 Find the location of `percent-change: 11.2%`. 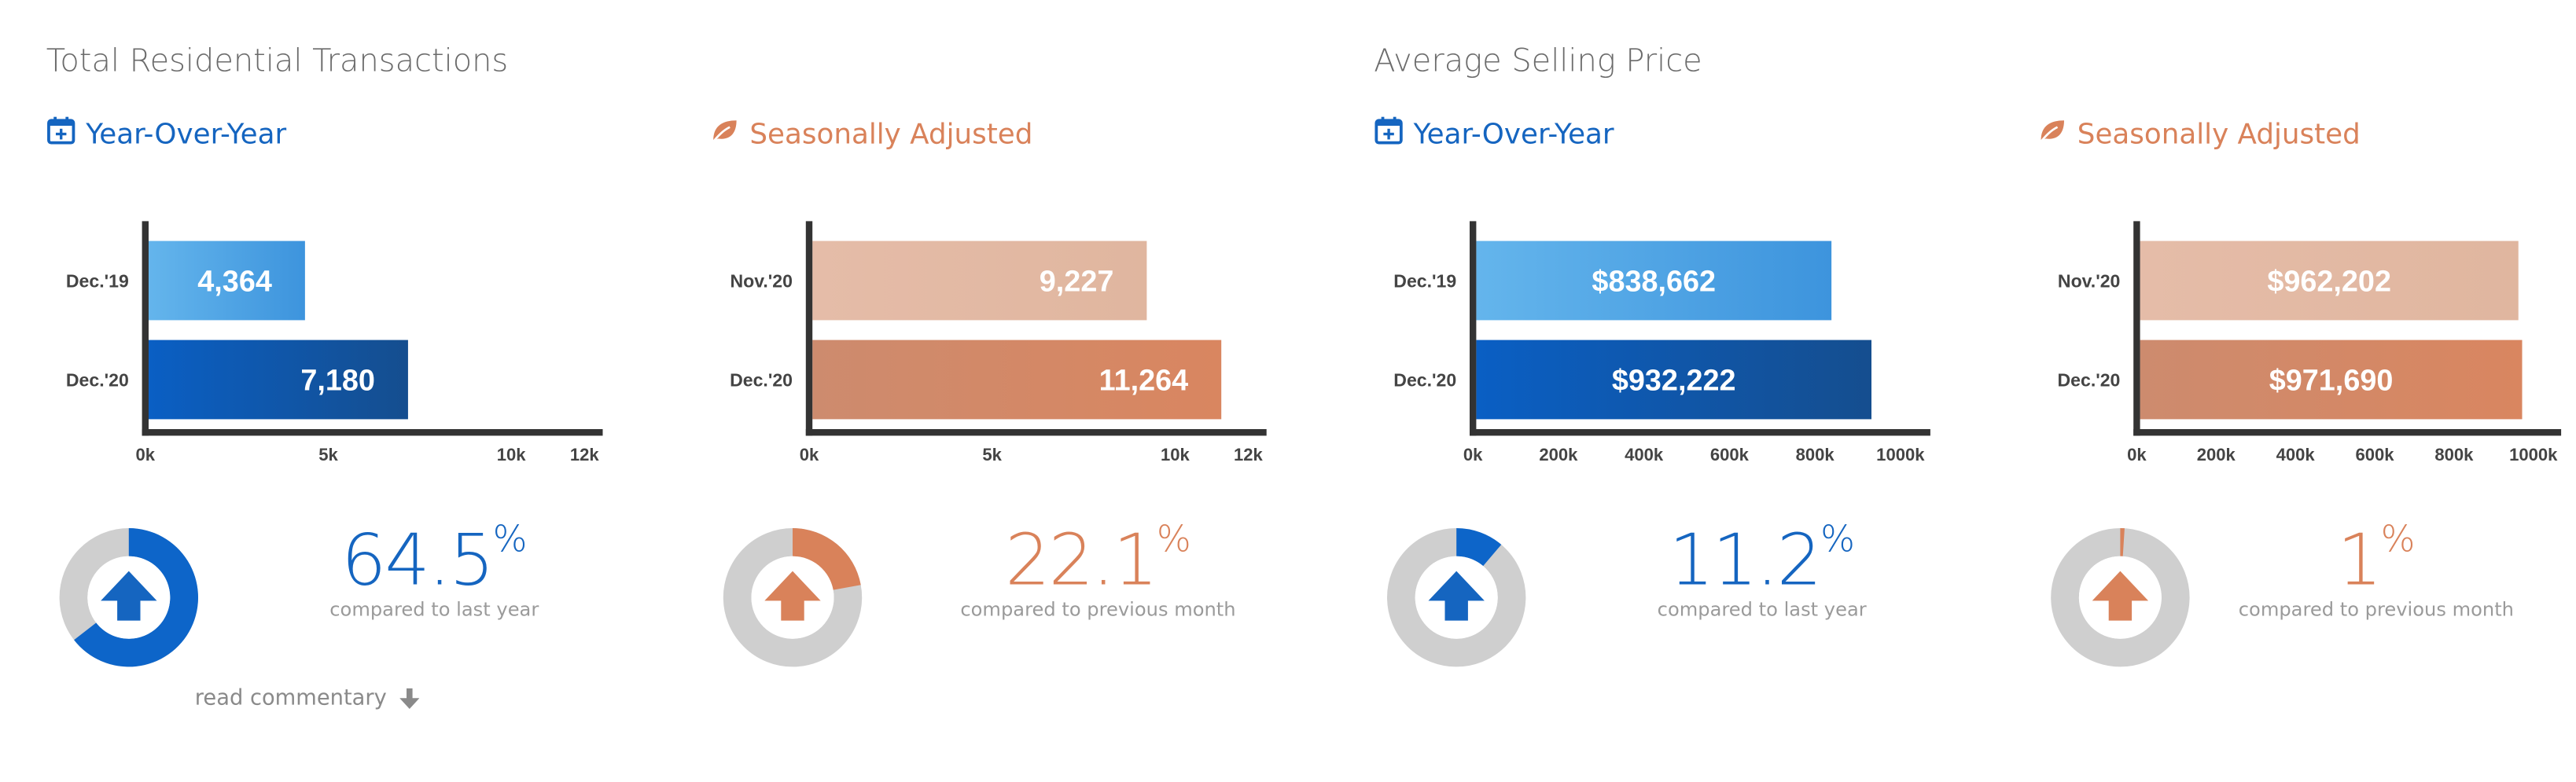

percent-change: 11.2% is located at coordinates (1762, 561).